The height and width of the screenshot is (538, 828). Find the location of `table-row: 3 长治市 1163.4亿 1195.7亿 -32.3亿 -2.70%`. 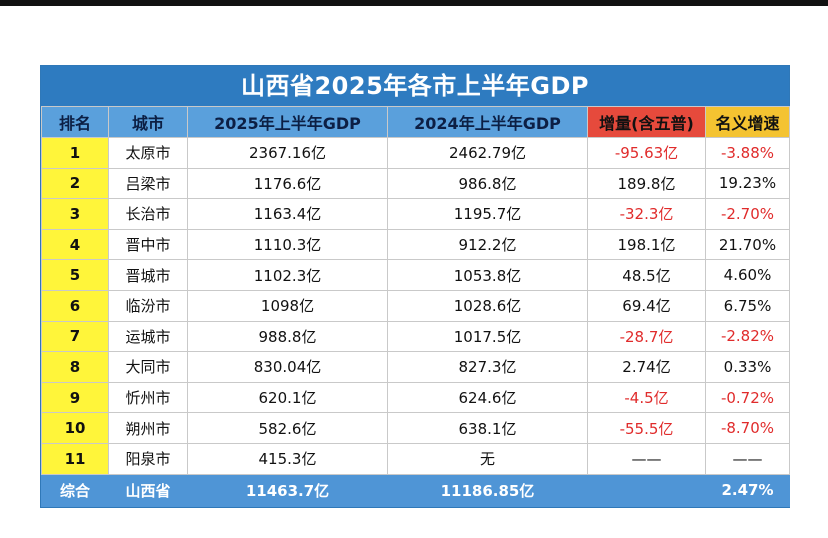

table-row: 3 长治市 1163.4亿 1195.7亿 -32.3亿 -2.70% is located at coordinates (415, 214).